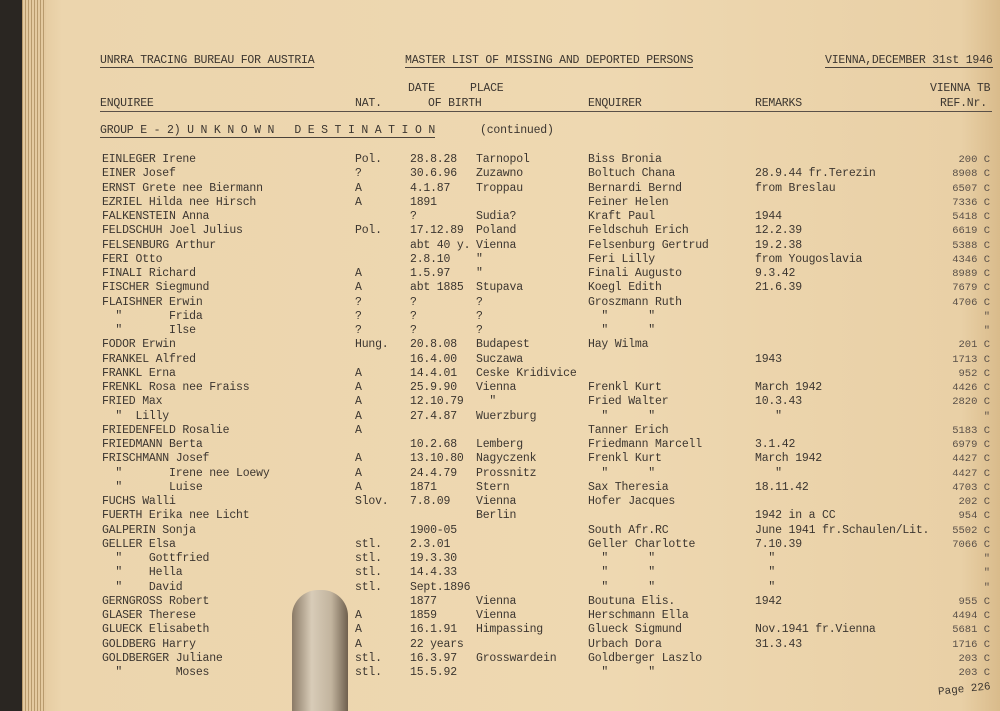 This screenshot has width=1000, height=711. Describe the element at coordinates (433, 530) in the screenshot. I see `cell-birth-date: 1900-05` at that location.